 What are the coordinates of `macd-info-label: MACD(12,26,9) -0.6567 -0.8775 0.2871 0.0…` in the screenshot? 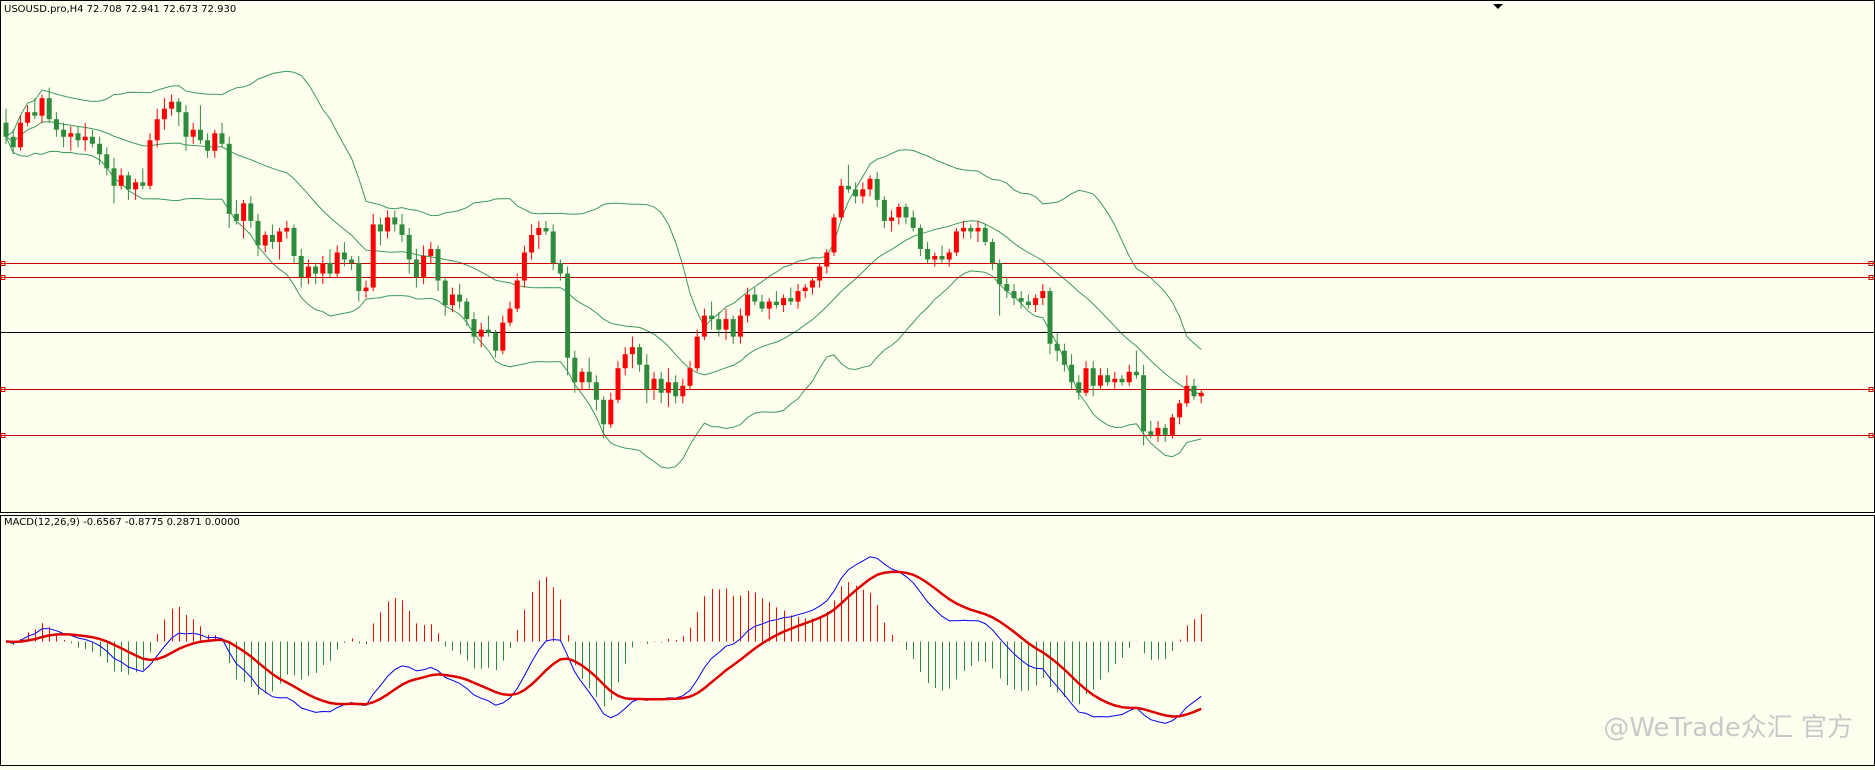 It's located at (122, 522).